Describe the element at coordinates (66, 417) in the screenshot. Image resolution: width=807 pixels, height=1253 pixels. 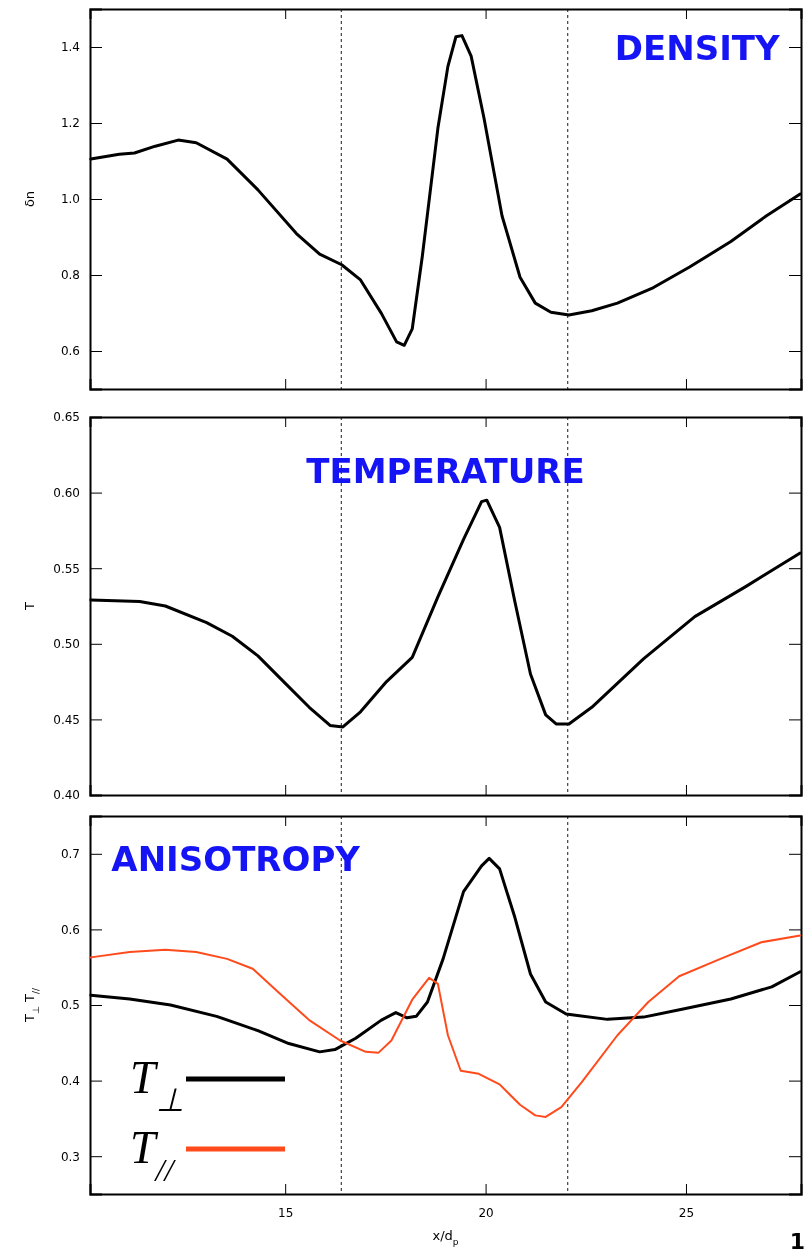
I see `y-tick-label: 0.65` at that location.